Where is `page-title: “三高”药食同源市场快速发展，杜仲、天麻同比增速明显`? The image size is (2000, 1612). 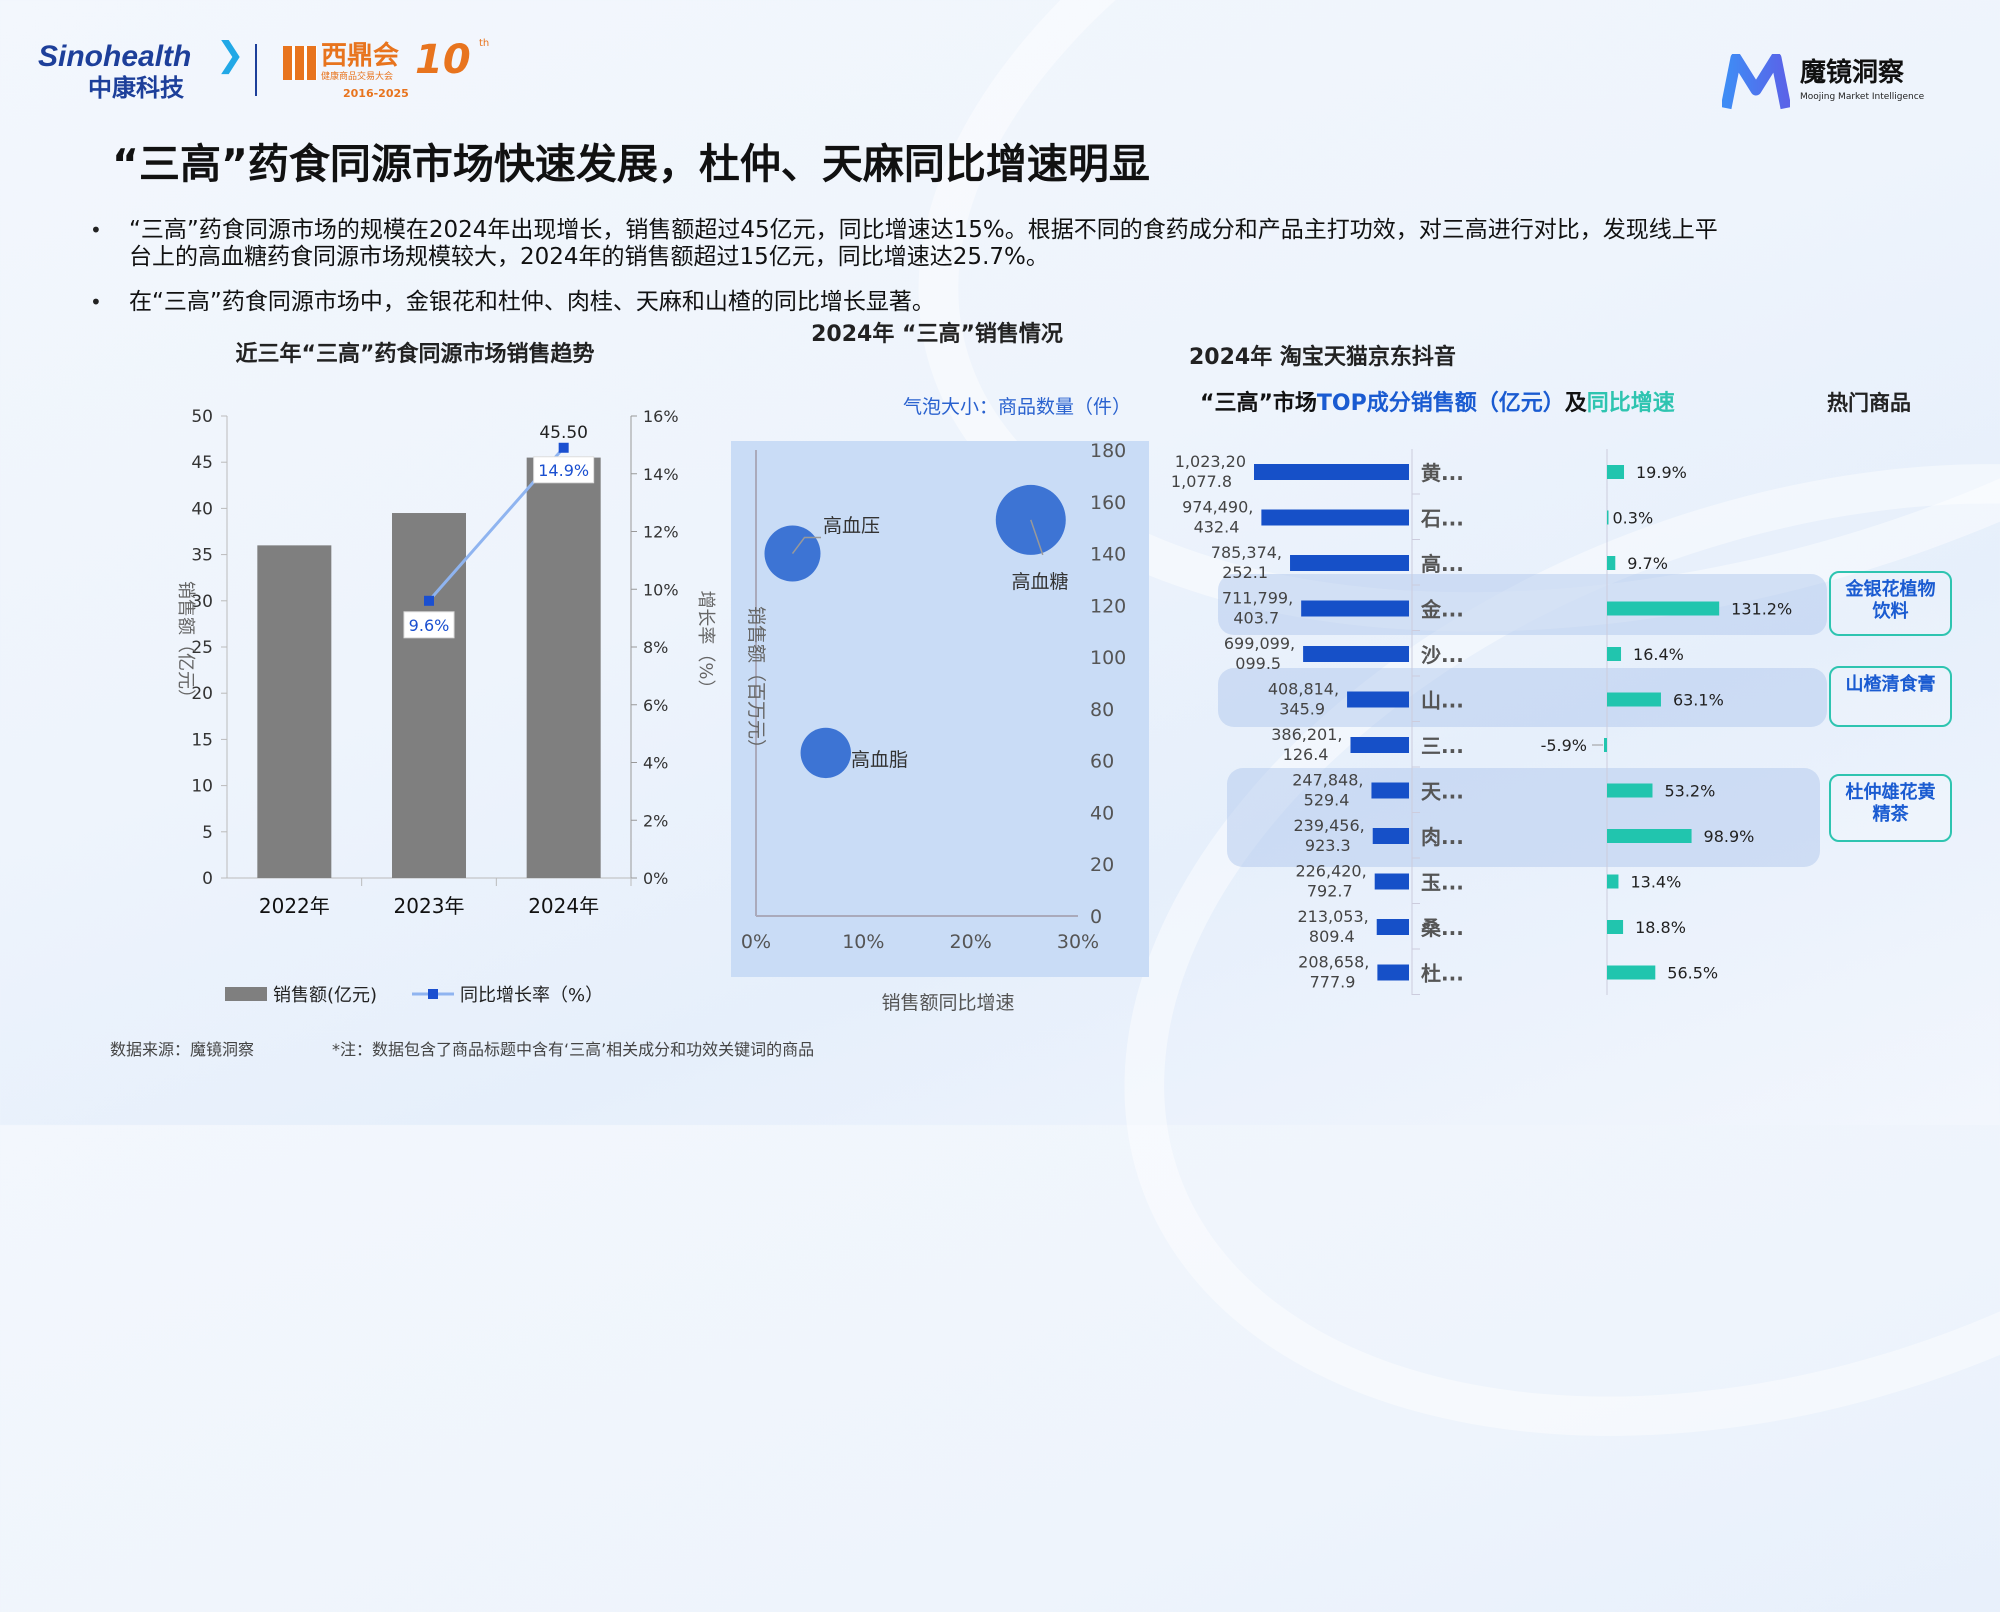
page-title: “三高”药食同源市场快速发展，杜仲、天麻同比增速明显 is located at coordinates (631, 164).